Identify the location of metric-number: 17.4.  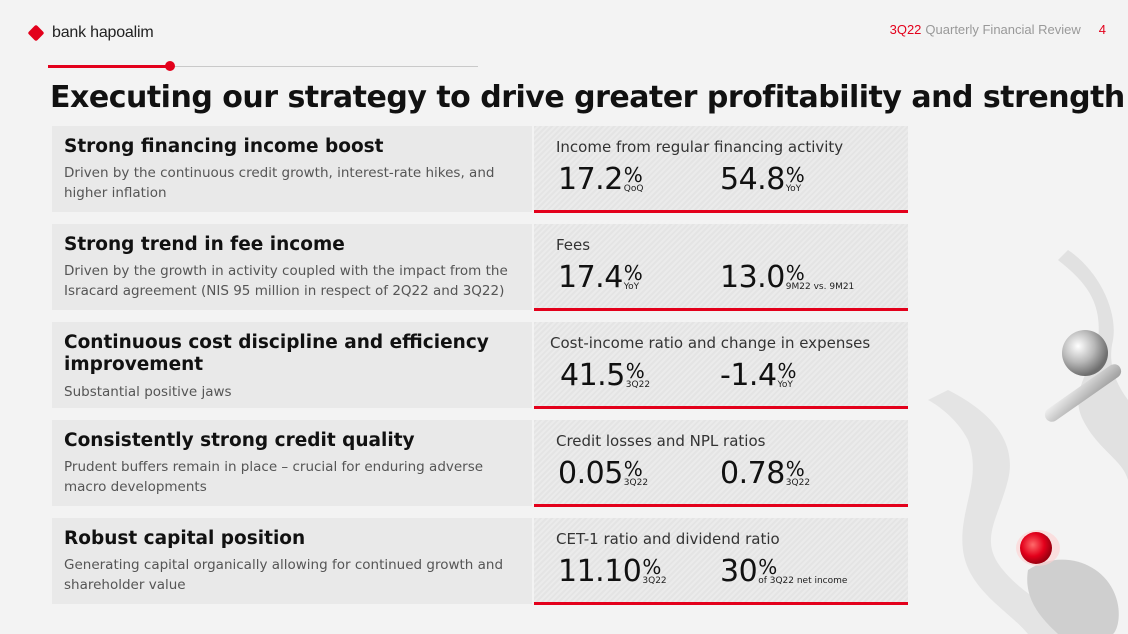
(590, 277).